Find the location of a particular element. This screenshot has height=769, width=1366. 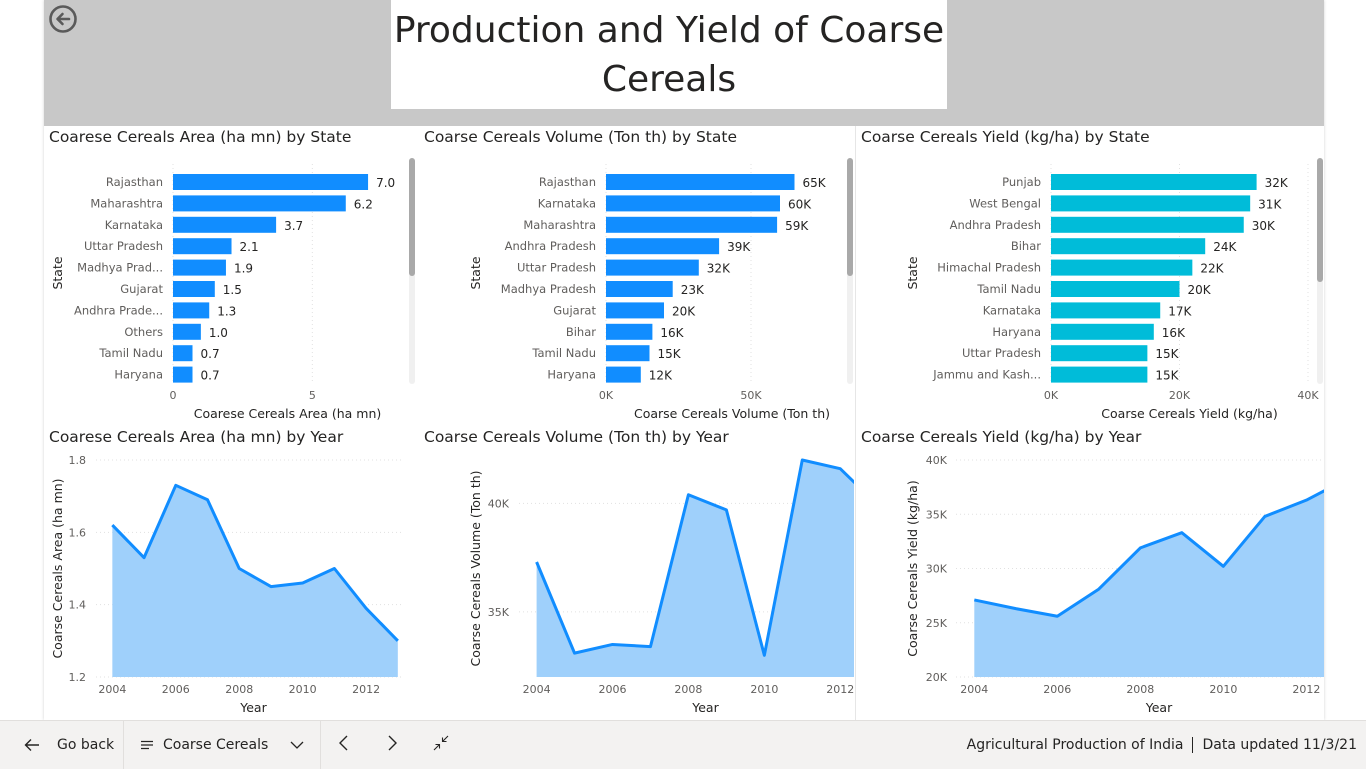

y-axis-title: Coarse Cereals Area (ha mn) is located at coordinates (57, 568).